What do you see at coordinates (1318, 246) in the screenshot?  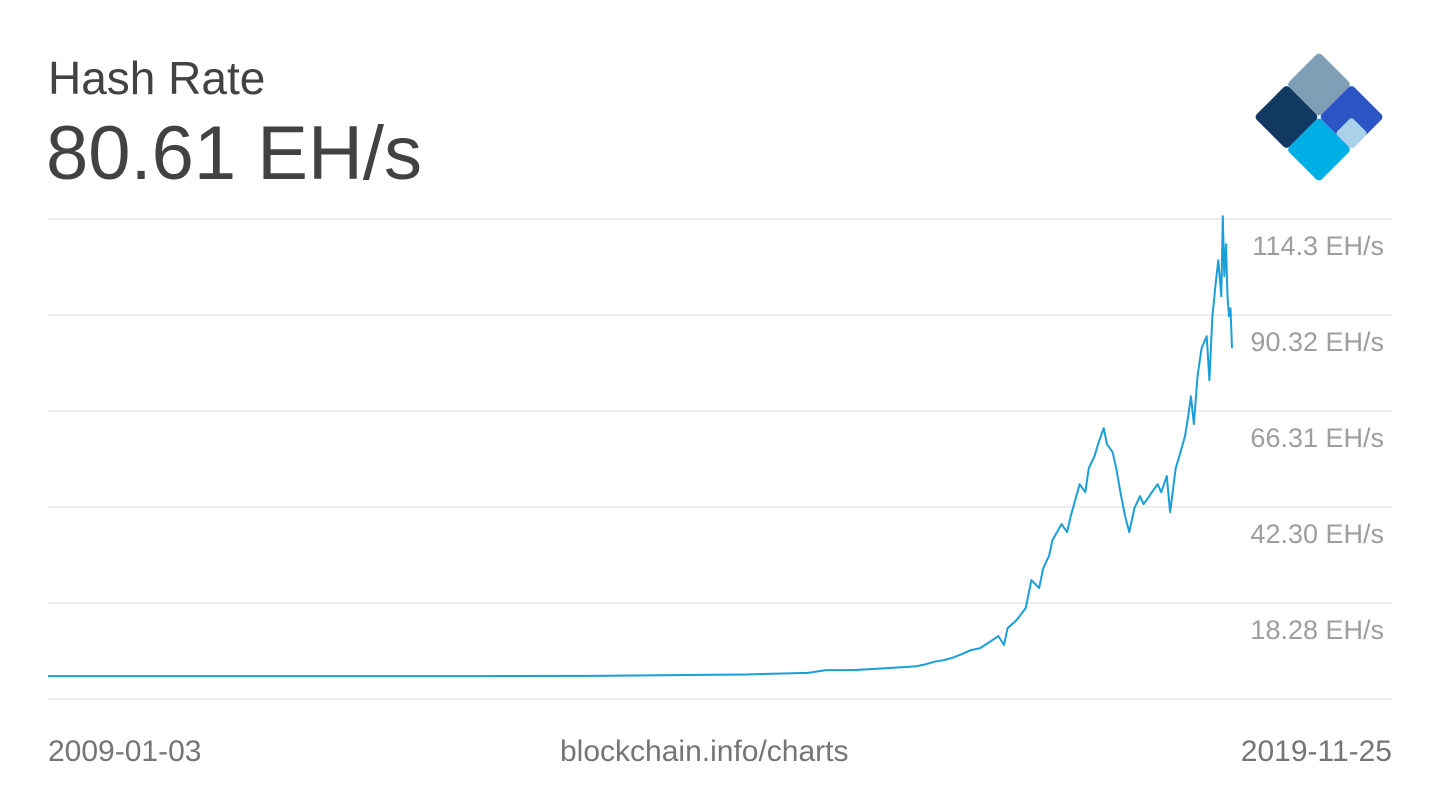 I see `y-tick-label: 114.3 EH/s` at bounding box center [1318, 246].